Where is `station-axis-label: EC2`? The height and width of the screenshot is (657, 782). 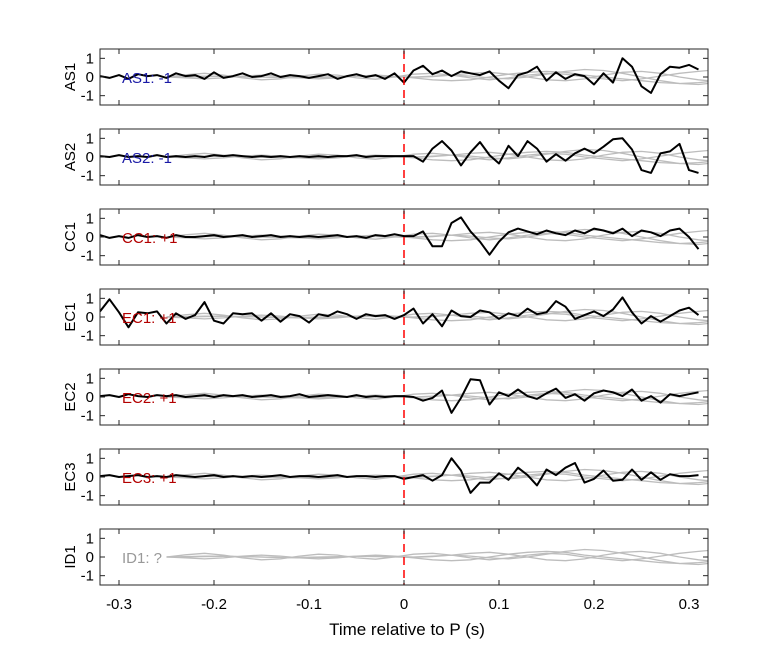 station-axis-label: EC2 is located at coordinates (70, 396).